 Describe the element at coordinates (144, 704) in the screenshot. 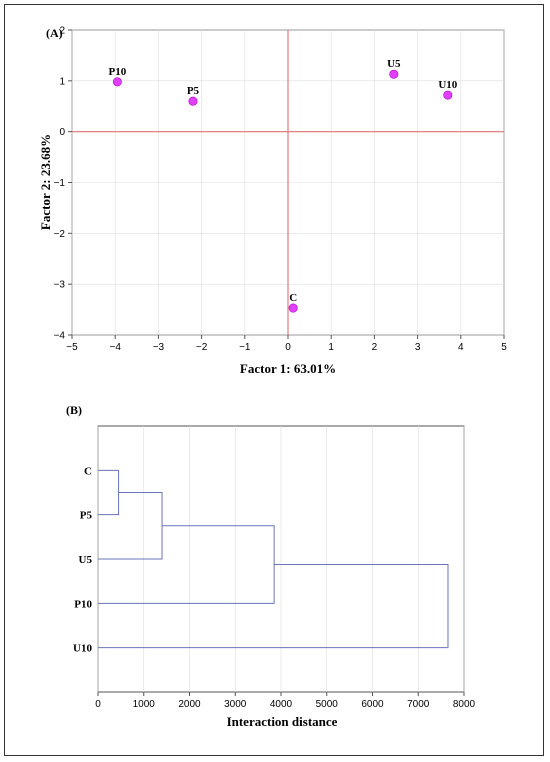

I see `dendrogram-x-tick-label: 1000` at that location.